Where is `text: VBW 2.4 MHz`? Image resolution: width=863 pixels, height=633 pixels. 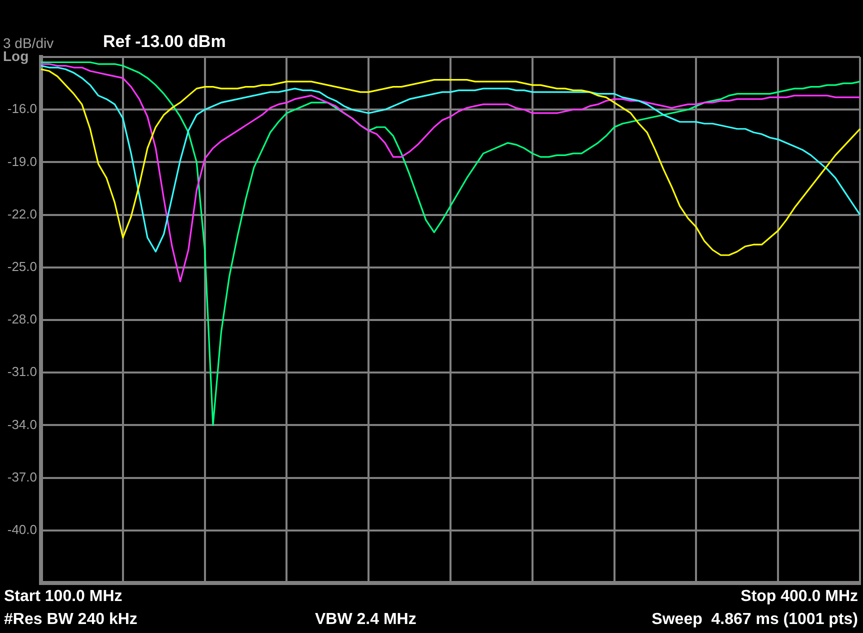 text: VBW 2.4 MHz is located at coordinates (365, 619).